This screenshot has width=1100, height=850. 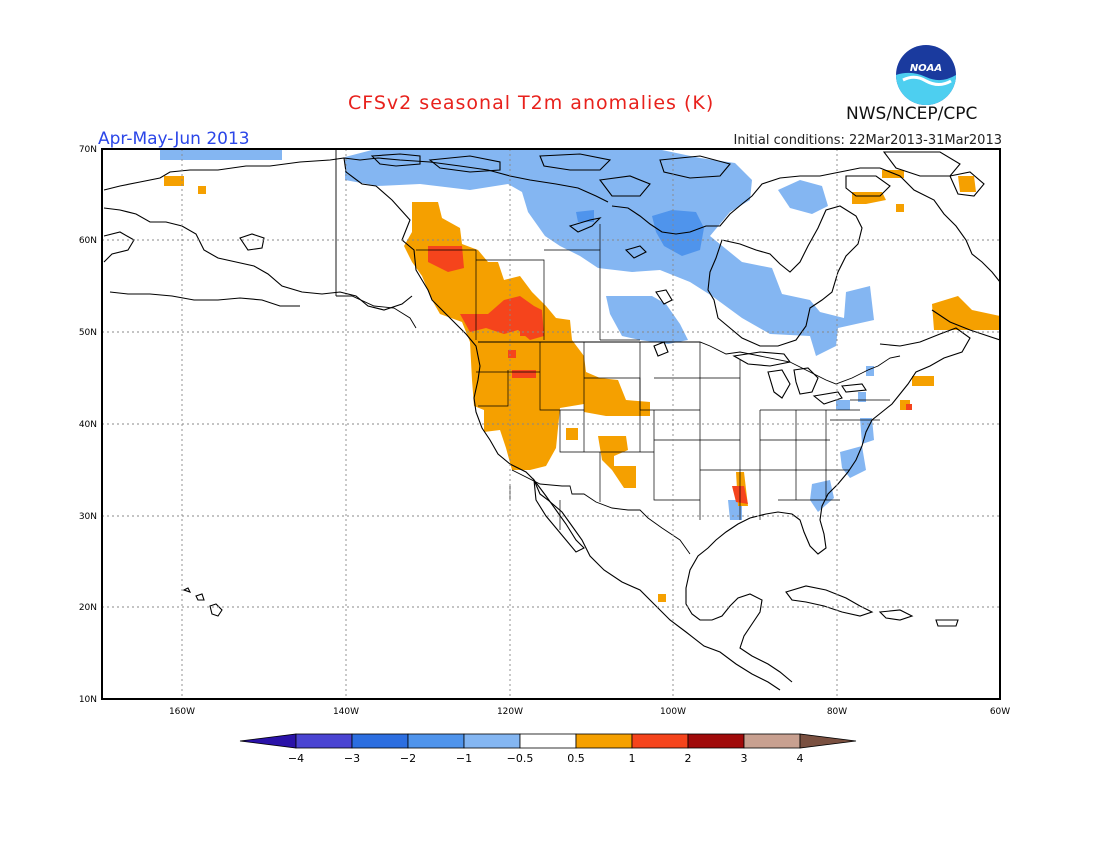 What do you see at coordinates (352, 758) in the screenshot?
I see `colorbar-label: −3` at bounding box center [352, 758].